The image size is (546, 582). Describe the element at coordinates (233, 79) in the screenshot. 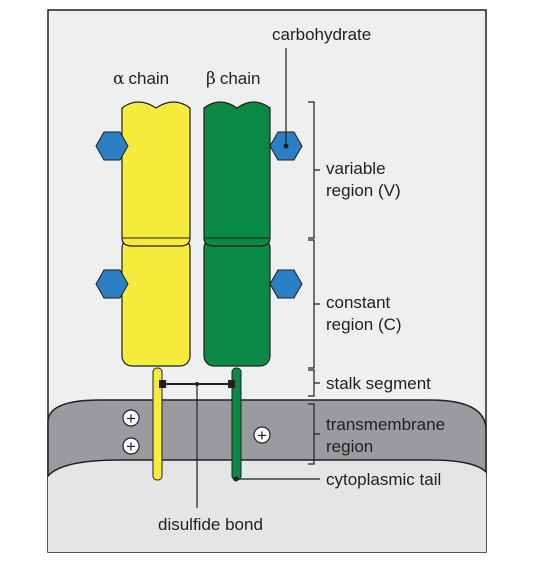

I see `beta-chain-label: β chain` at that location.